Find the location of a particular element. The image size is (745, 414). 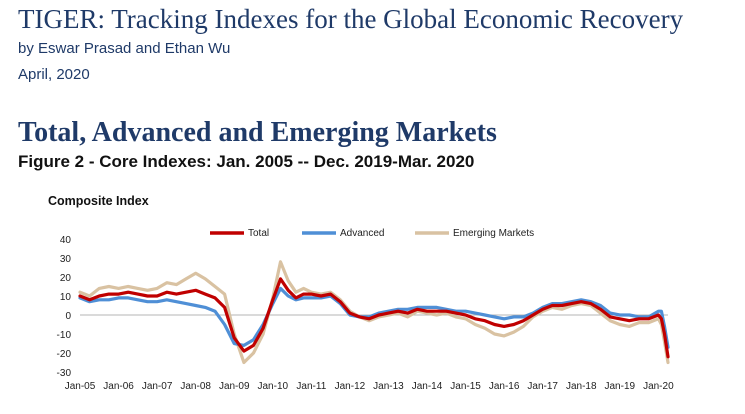

x-tick-label: Jan-12 is located at coordinates (350, 386).